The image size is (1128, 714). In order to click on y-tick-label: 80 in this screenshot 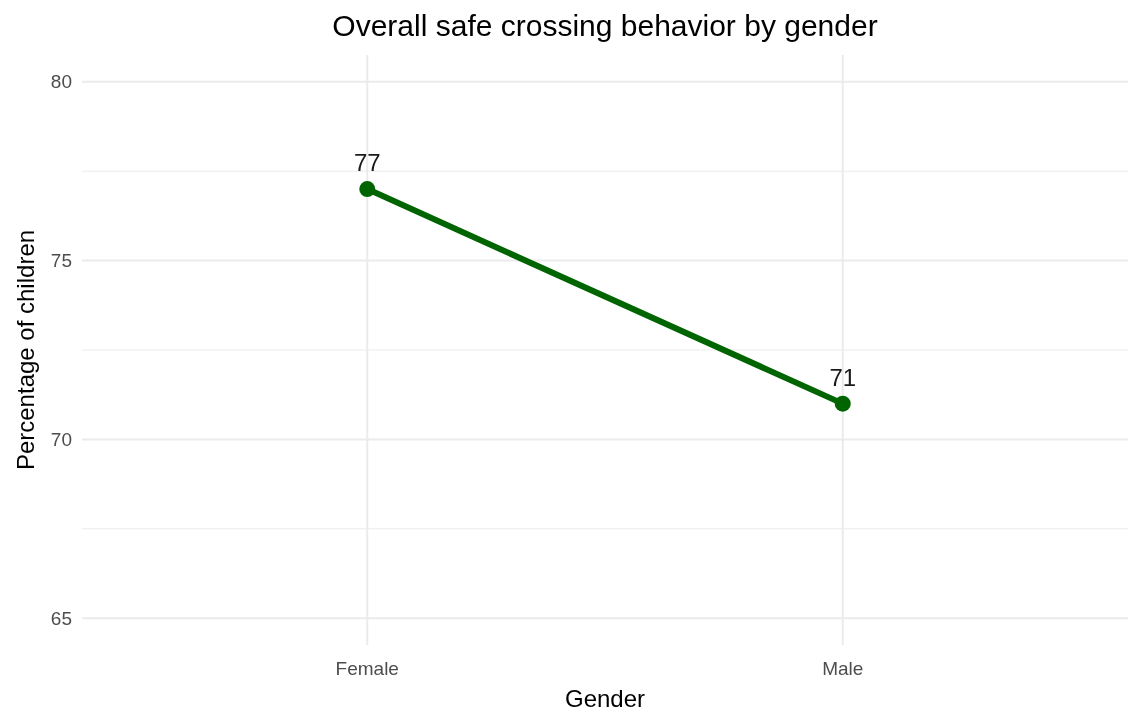, I will do `click(61, 82)`.